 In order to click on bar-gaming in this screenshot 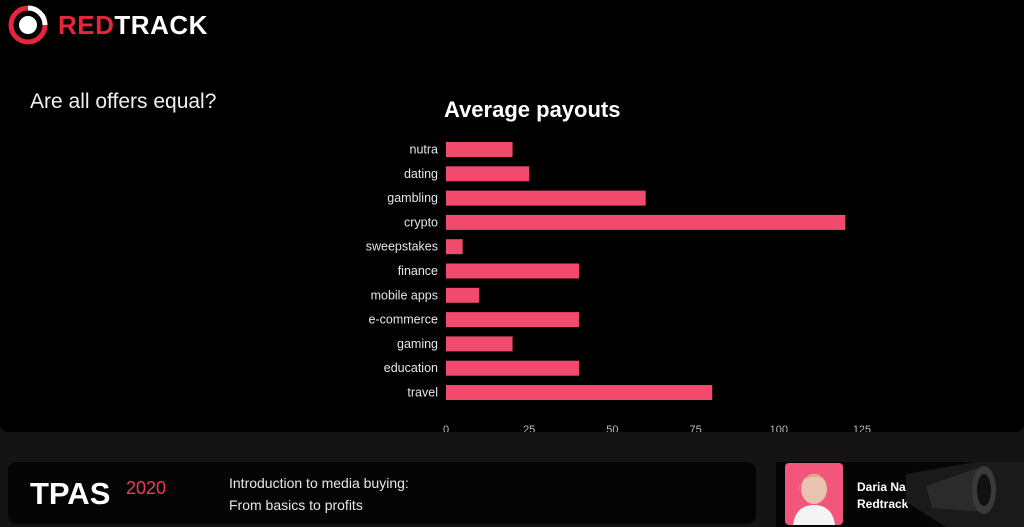, I will do `click(479, 344)`.